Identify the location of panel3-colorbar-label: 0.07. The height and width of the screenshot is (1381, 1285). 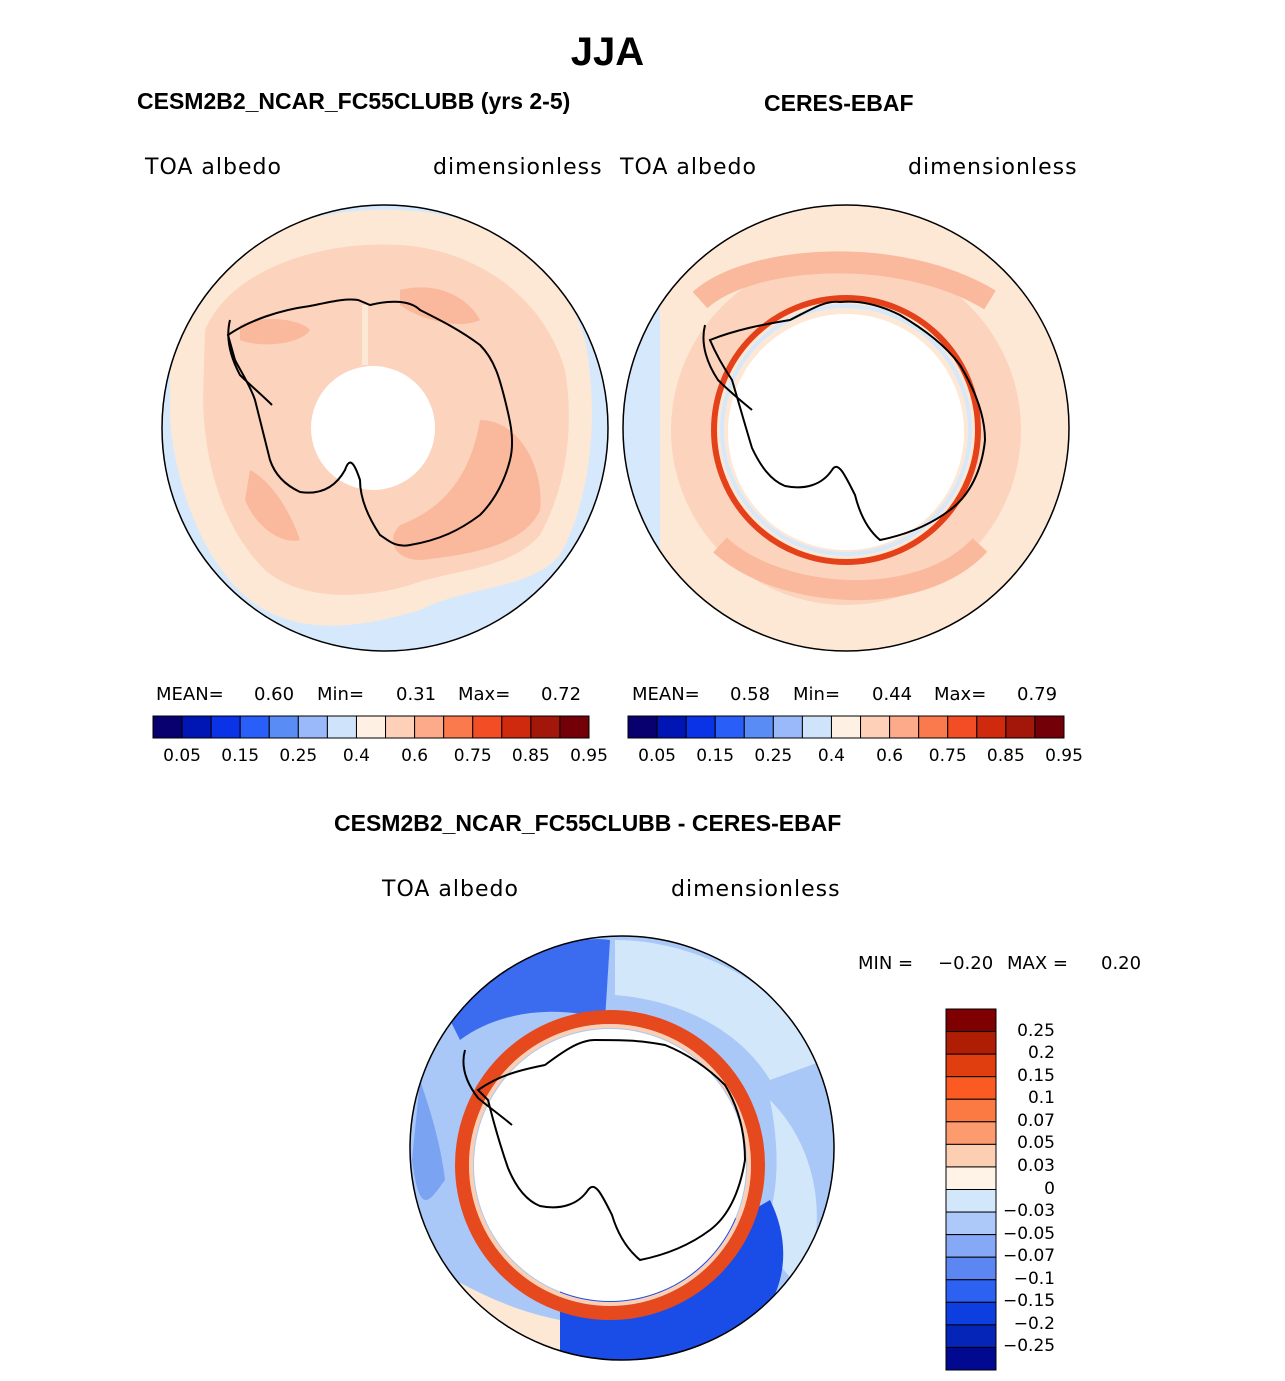
(1036, 1120).